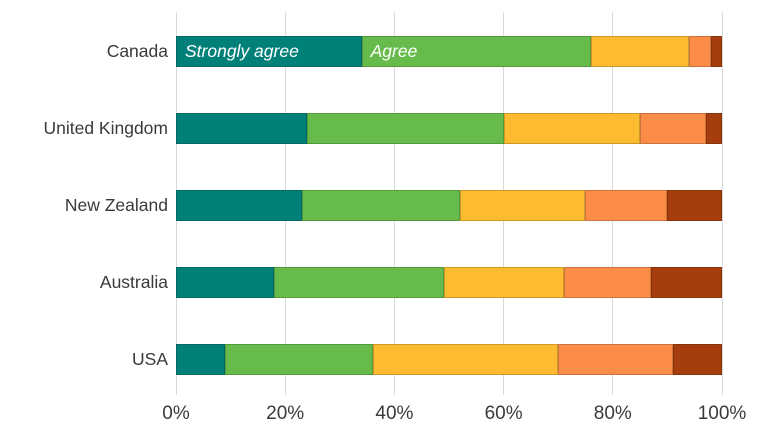 The image size is (757, 444). I want to click on segment-agree: Agree, so click(476, 51).